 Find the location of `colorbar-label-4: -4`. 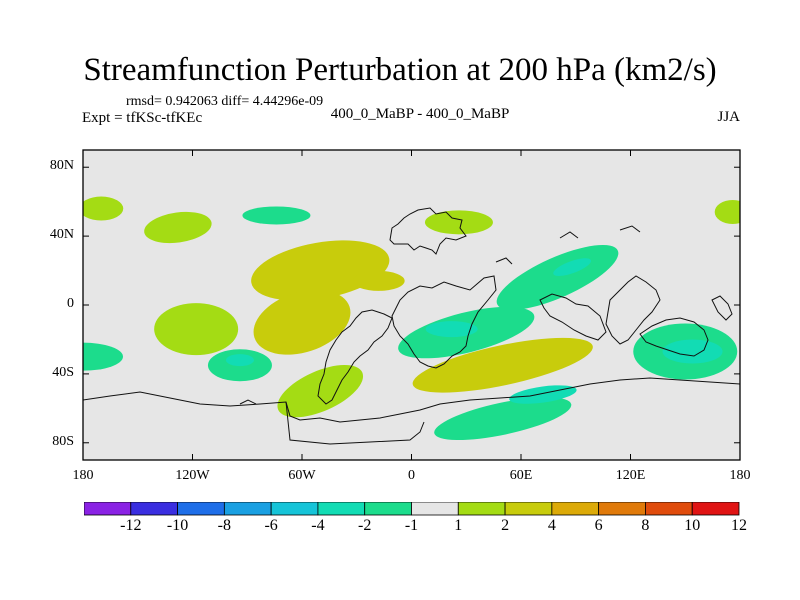

colorbar-label-4: -4 is located at coordinates (318, 525).